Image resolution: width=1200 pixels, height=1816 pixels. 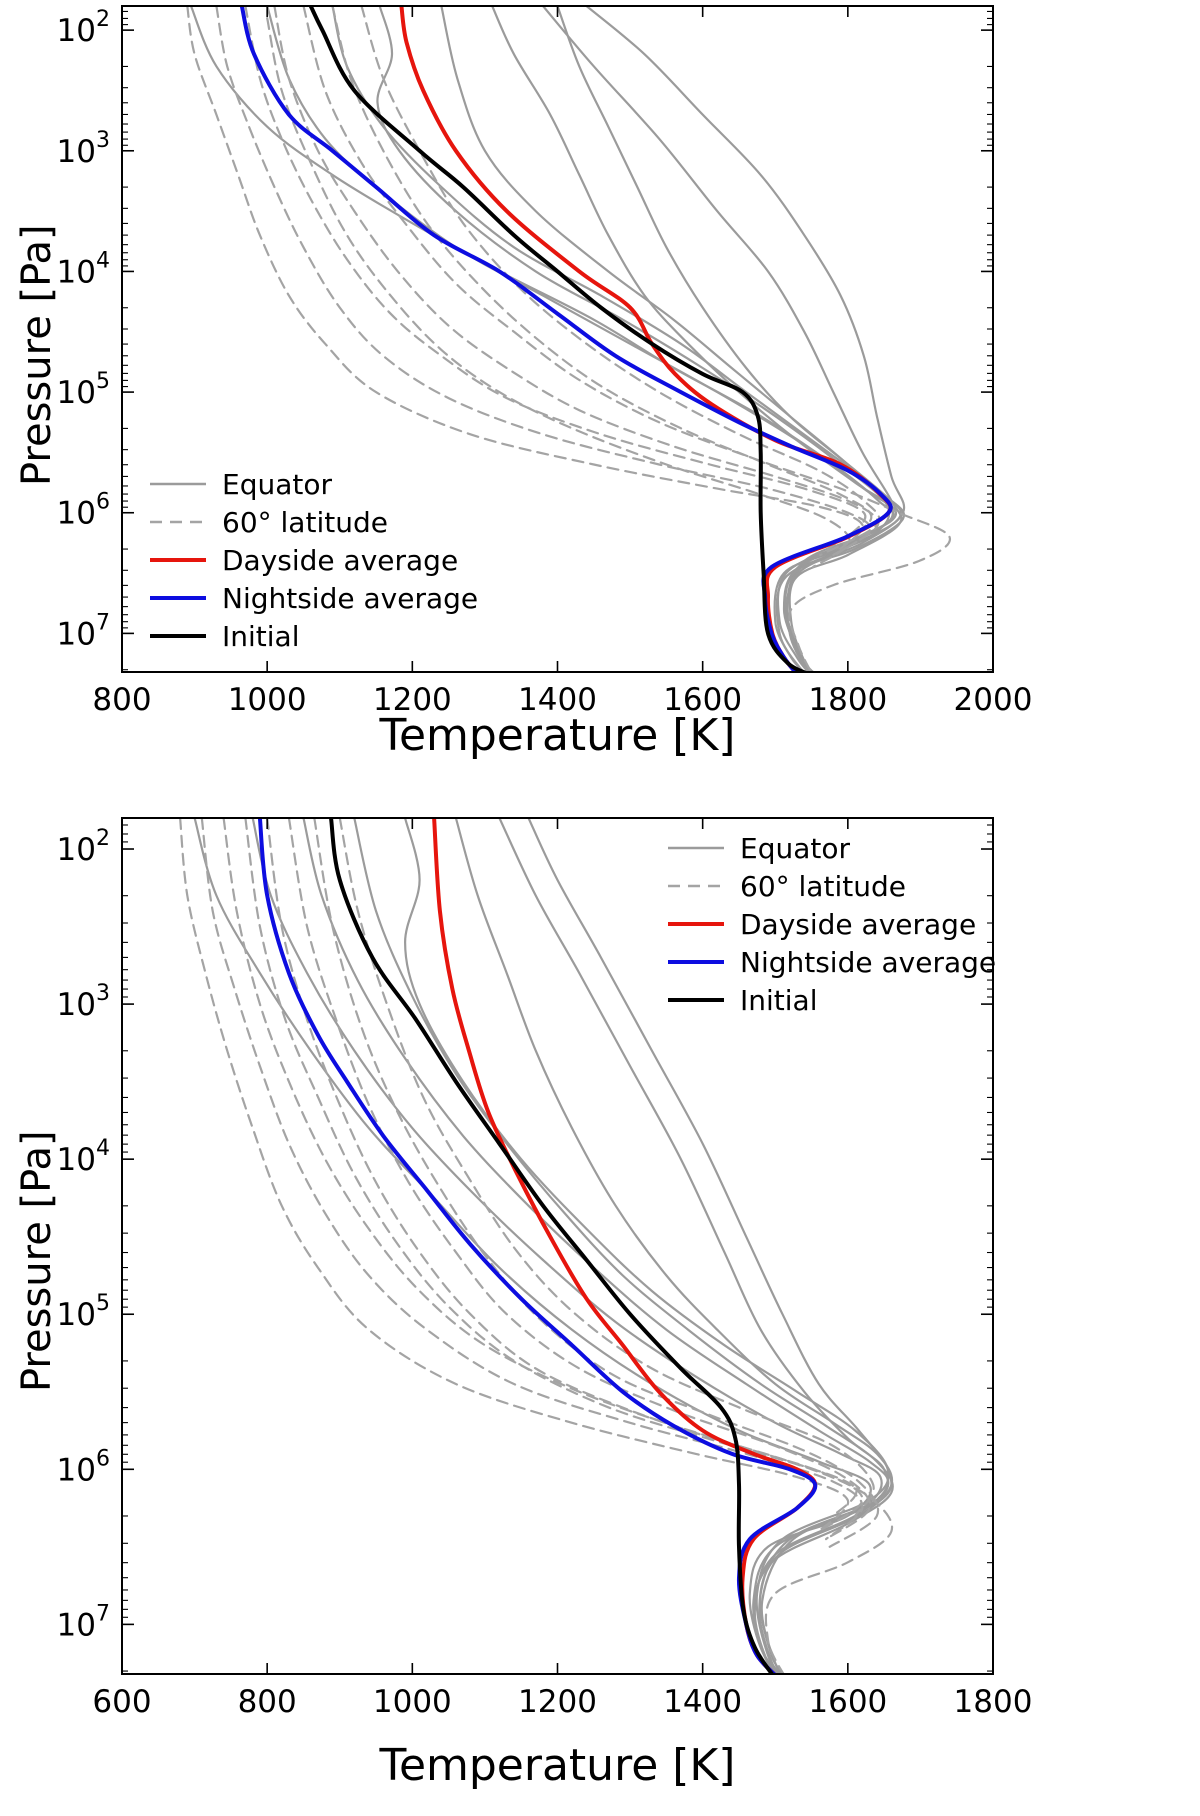 I want to click on x-axis-label-top: Temperature [K], so click(x=557, y=735).